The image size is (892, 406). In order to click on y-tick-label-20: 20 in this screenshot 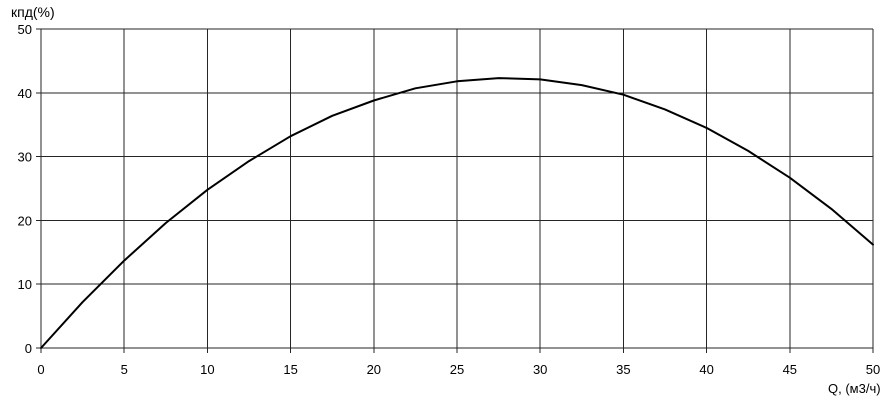, I will do `click(25, 220)`.